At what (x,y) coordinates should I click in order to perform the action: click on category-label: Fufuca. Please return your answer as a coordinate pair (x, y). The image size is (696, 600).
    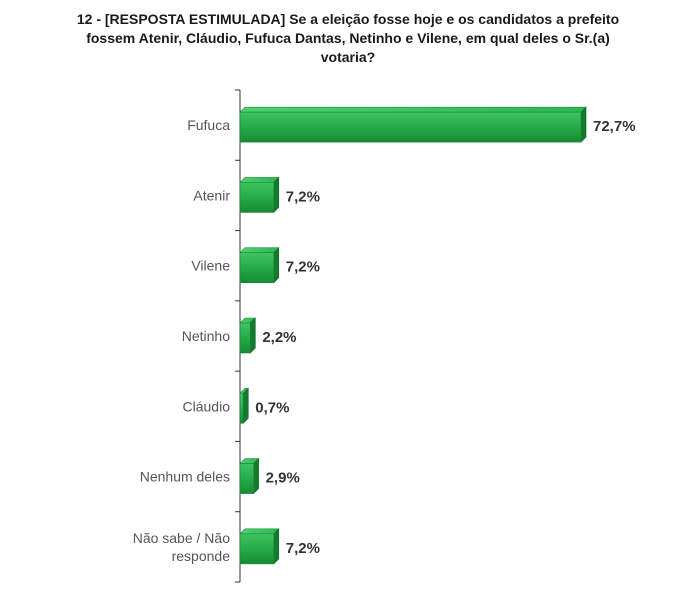
    Looking at the image, I should click on (208, 125).